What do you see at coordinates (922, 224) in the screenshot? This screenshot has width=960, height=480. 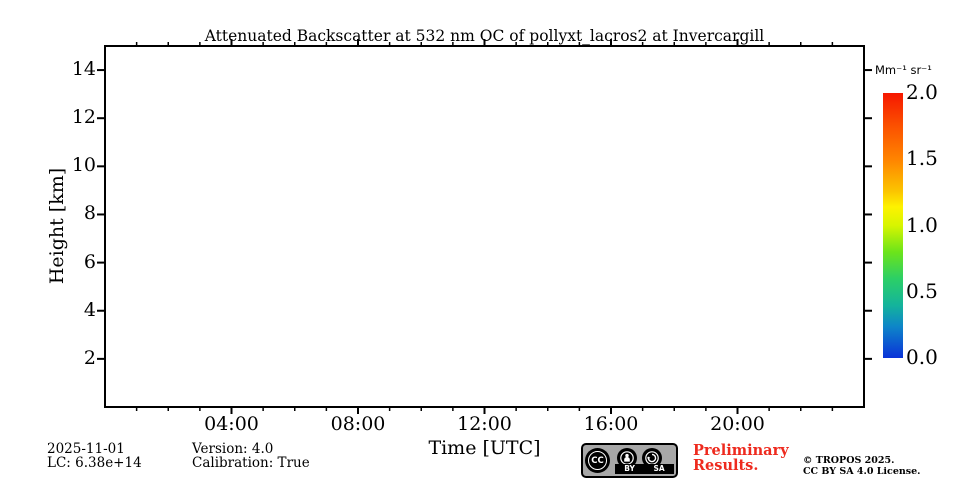 I see `colorbar-tick-label: 1.0` at bounding box center [922, 224].